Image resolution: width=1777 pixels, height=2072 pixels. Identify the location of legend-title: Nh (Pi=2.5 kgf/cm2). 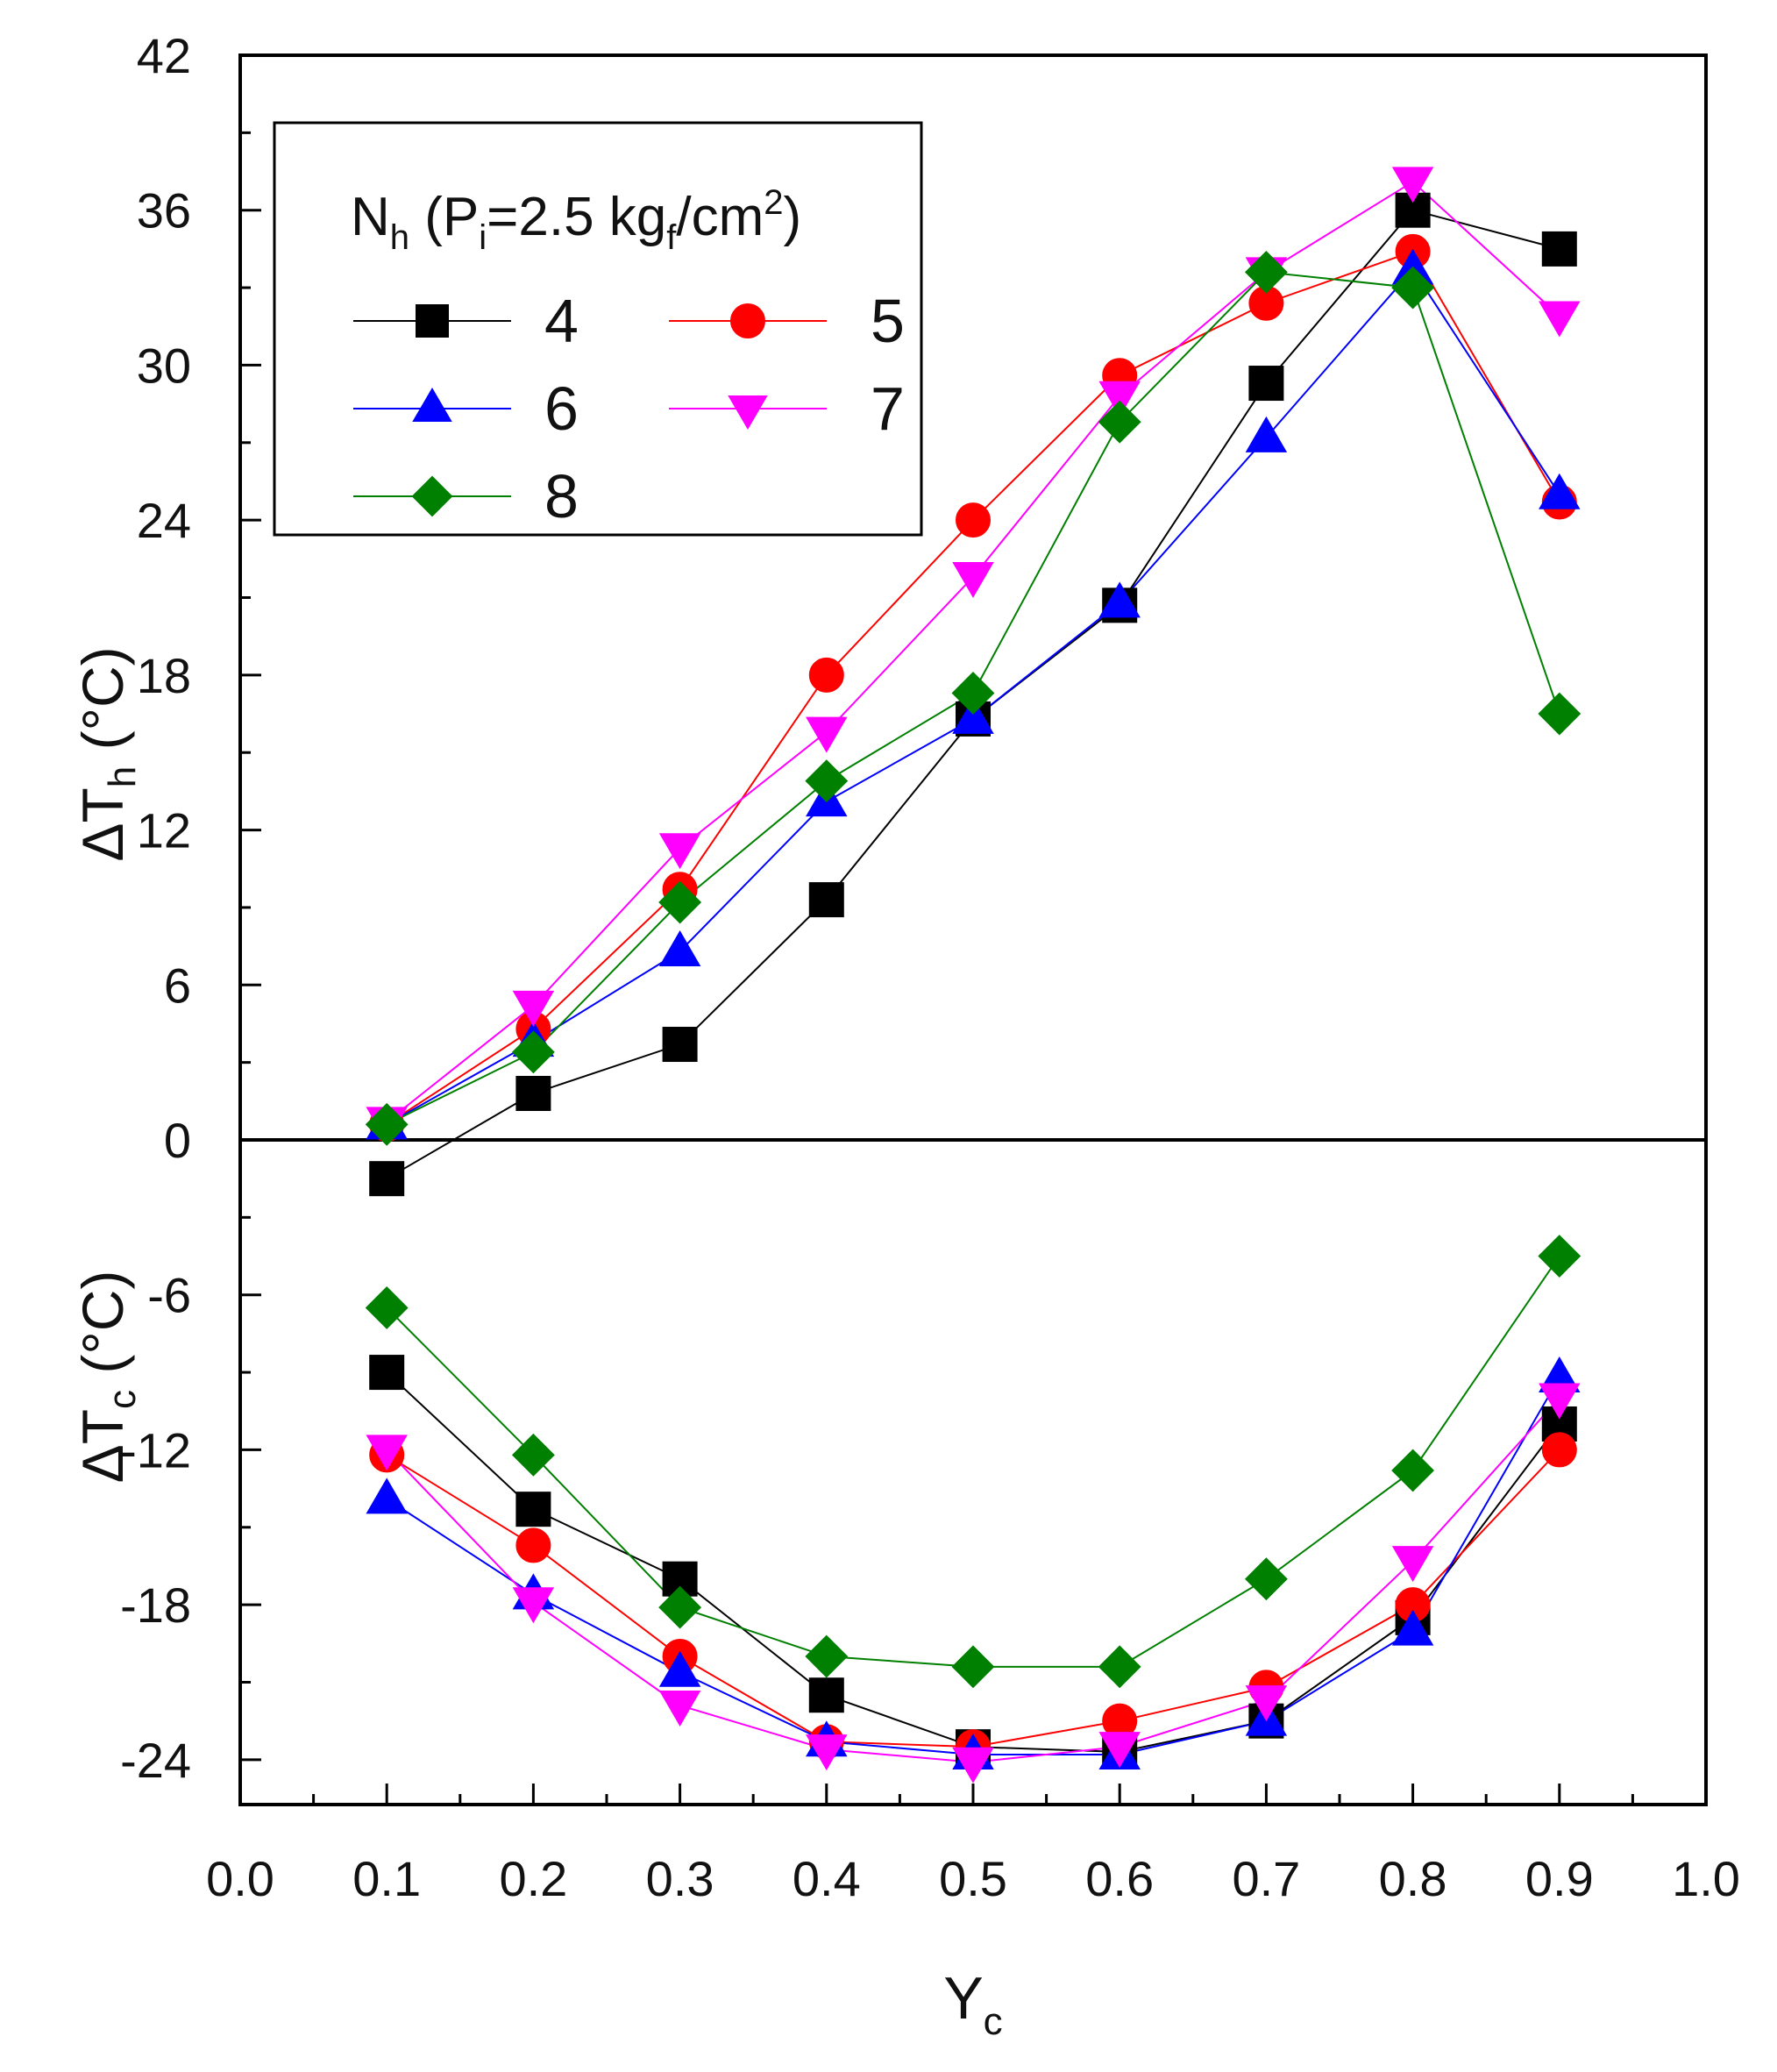
(576, 220).